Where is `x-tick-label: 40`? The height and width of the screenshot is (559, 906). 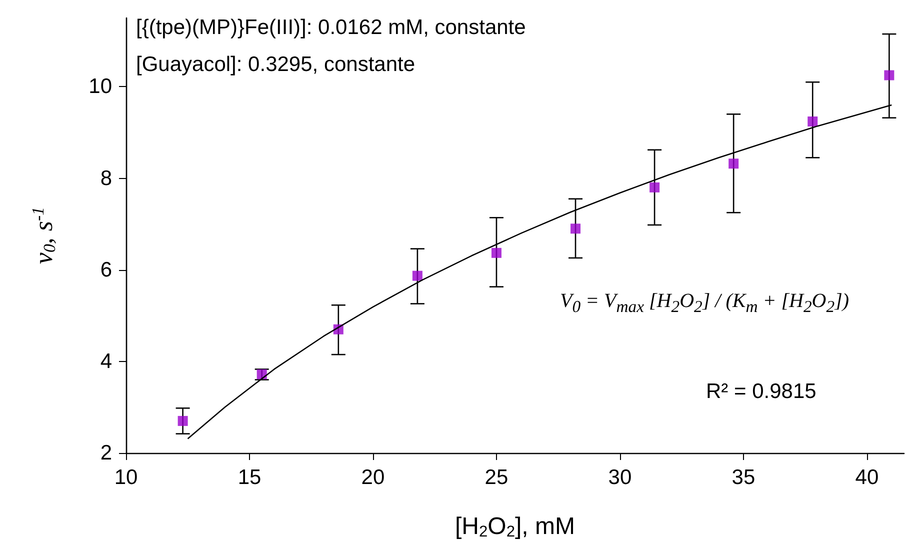
x-tick-label: 40 is located at coordinates (867, 477).